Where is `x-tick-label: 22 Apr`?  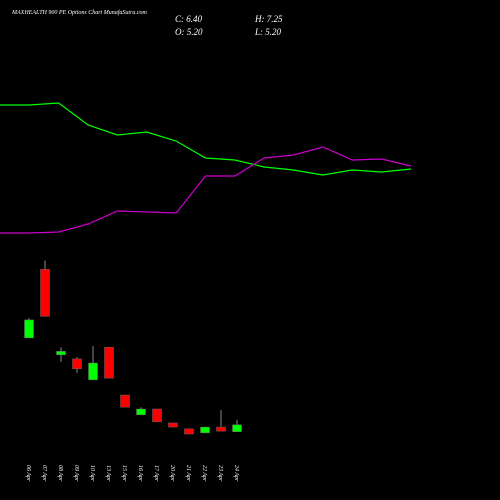 x-tick-label: 22 Apr is located at coordinates (204, 473).